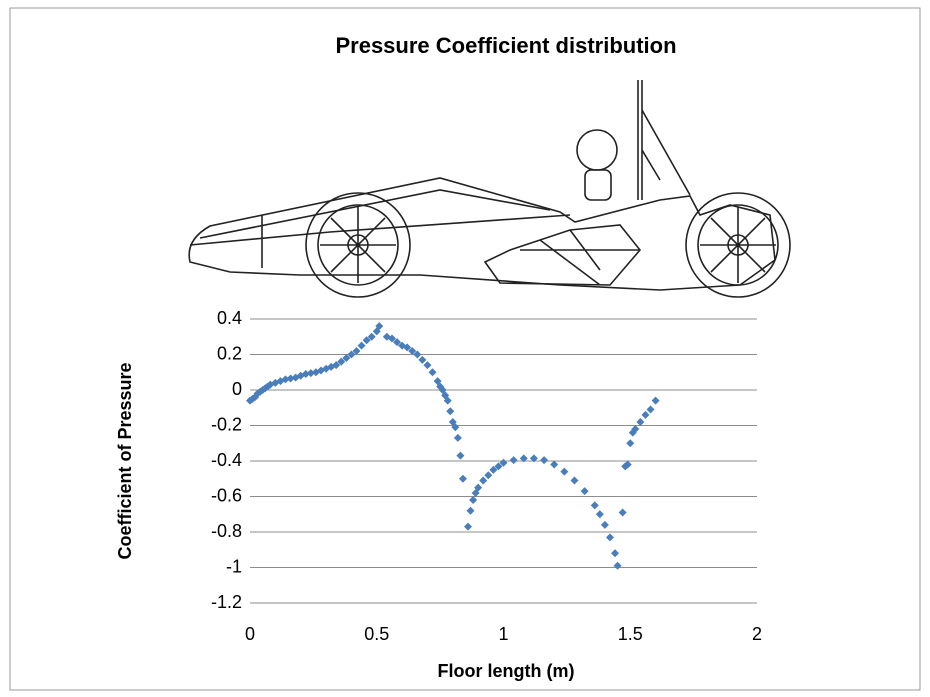 Image resolution: width=930 pixels, height=697 pixels. I want to click on y-tick-label: -0.6, so click(226, 495).